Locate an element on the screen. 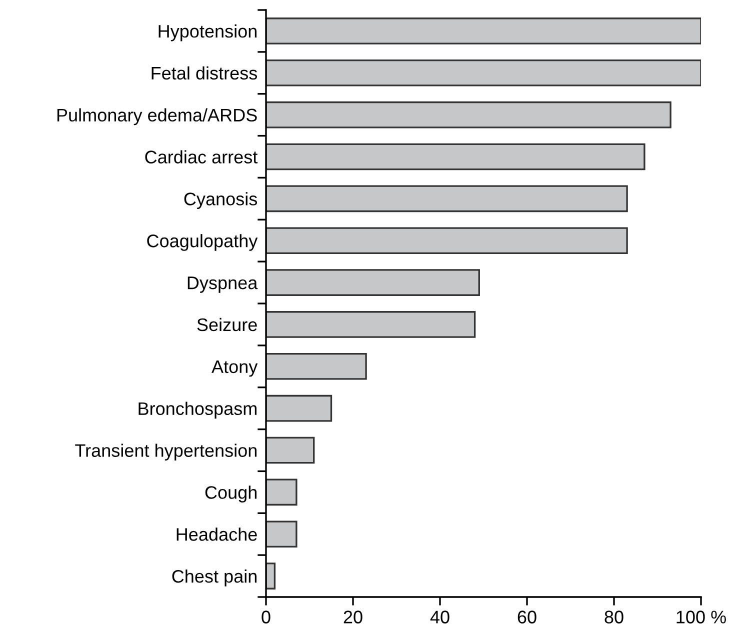  x-tick-label: 80 is located at coordinates (614, 617).